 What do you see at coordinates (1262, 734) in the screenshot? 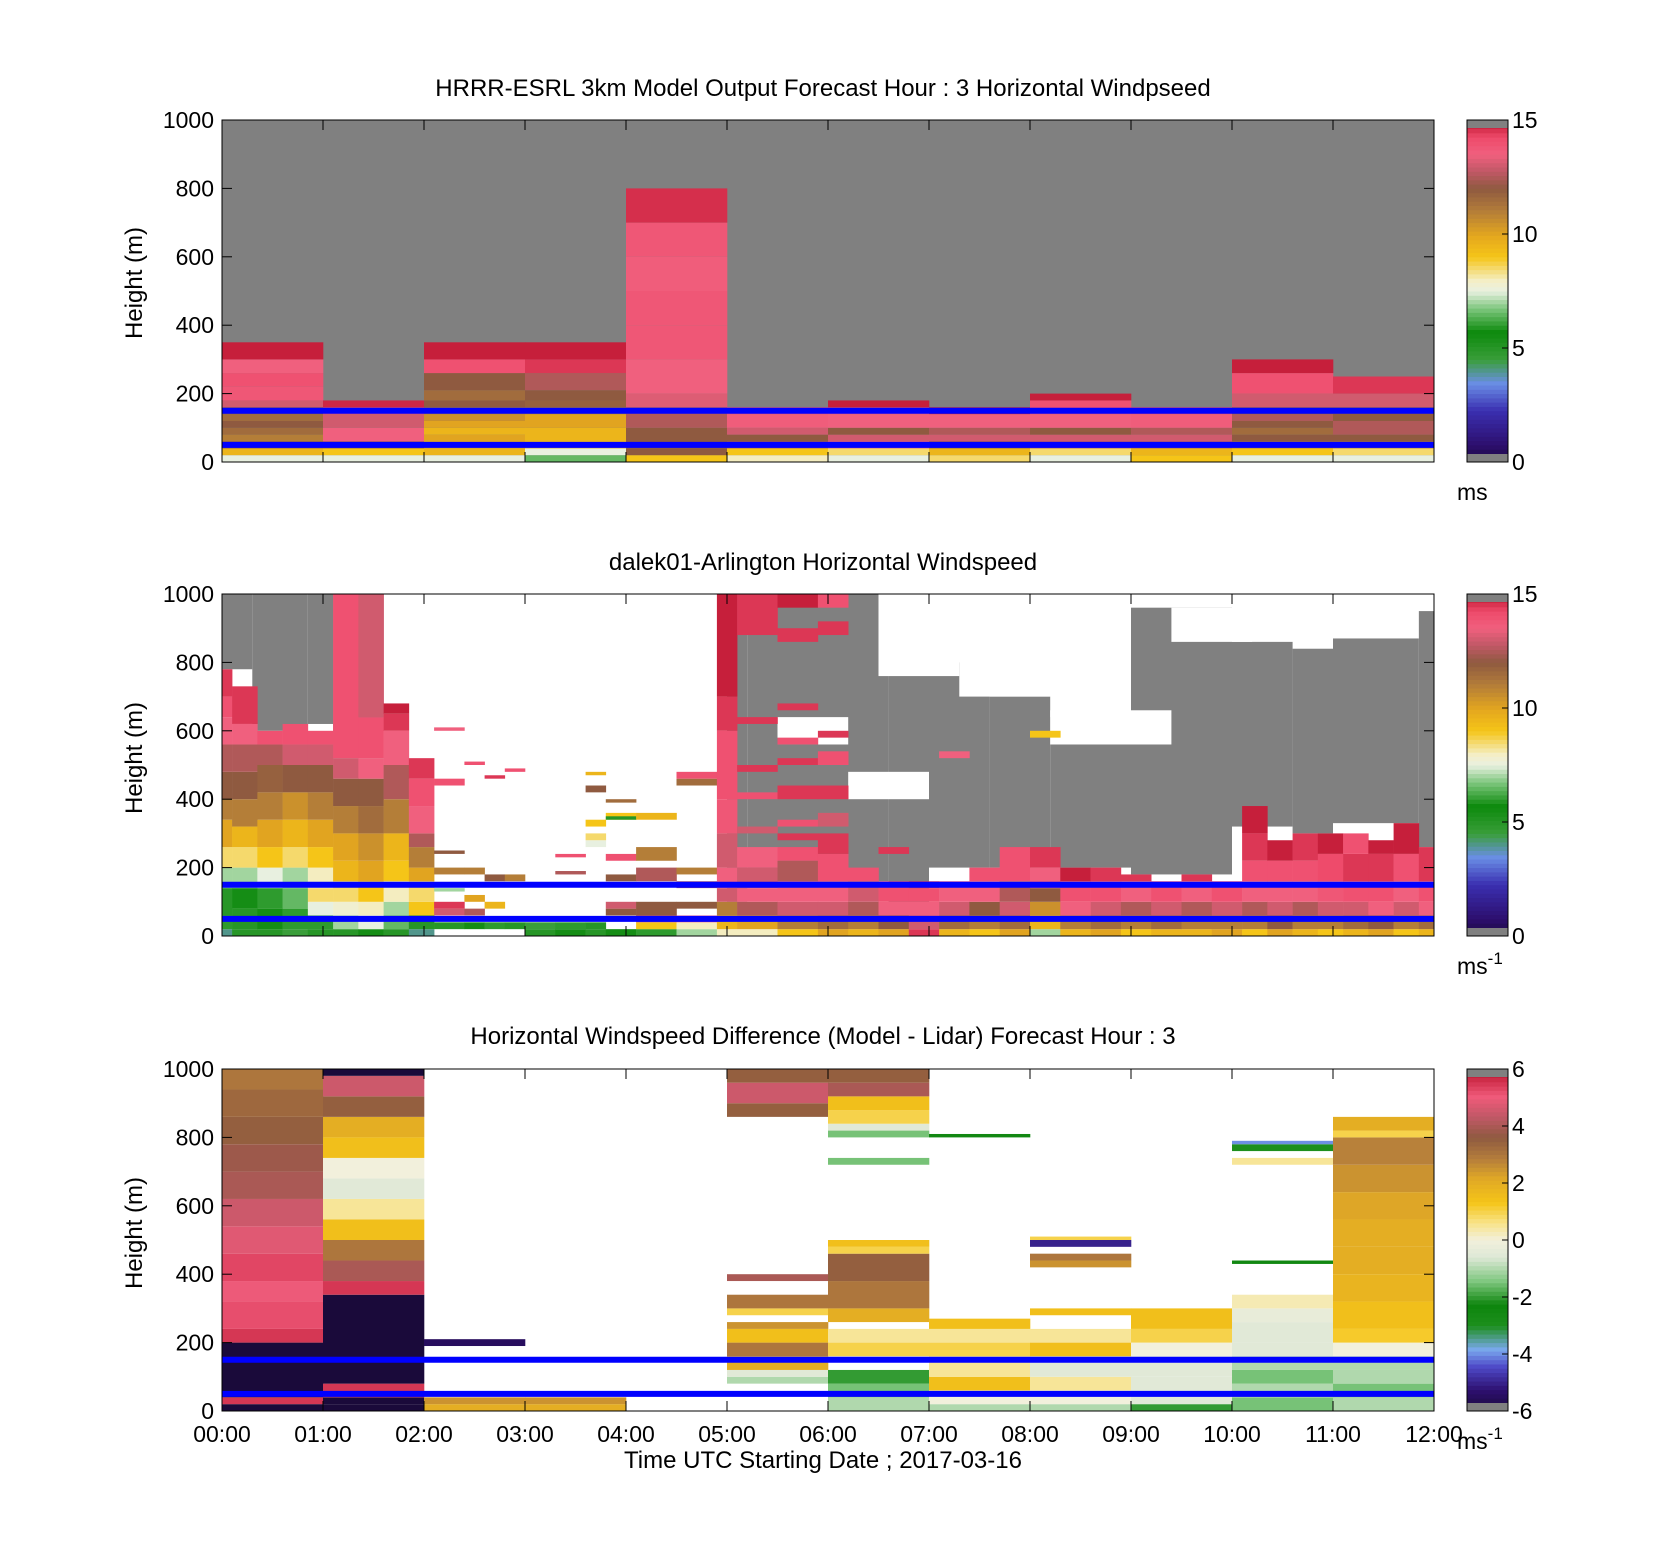
I see `no-data-area` at bounding box center [1262, 734].